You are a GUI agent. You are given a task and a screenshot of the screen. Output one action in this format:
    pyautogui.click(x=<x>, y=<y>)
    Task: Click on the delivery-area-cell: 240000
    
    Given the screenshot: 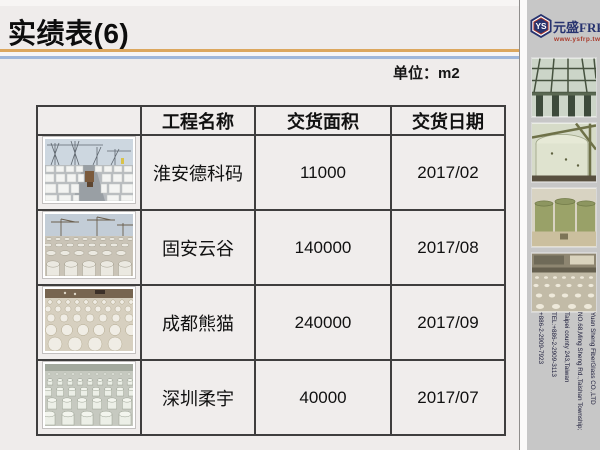 What is the action you would take?
    pyautogui.click(x=323, y=322)
    